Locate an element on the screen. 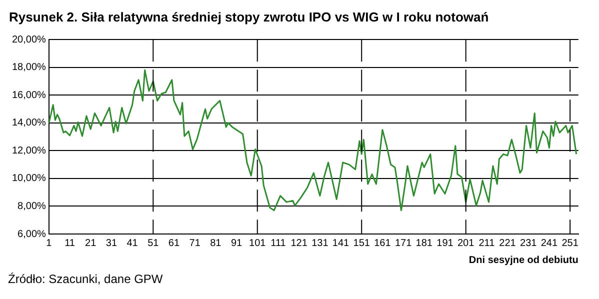 The width and height of the screenshot is (599, 299). x-tick-label: 71 is located at coordinates (195, 243).